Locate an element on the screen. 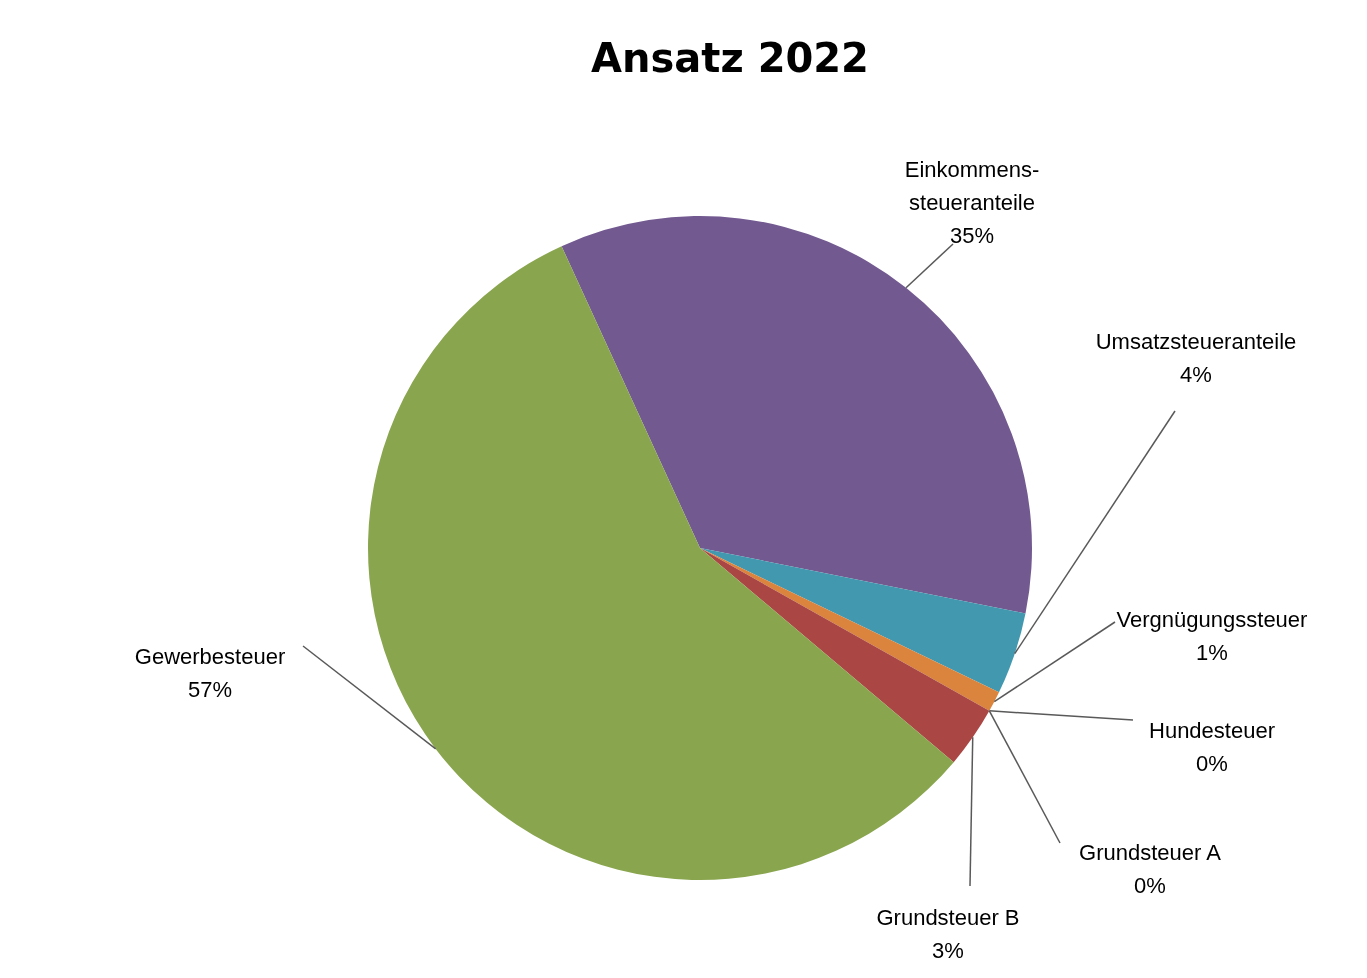 The width and height of the screenshot is (1367, 978). category-label: Grundsteuer A is located at coordinates (1150, 852).